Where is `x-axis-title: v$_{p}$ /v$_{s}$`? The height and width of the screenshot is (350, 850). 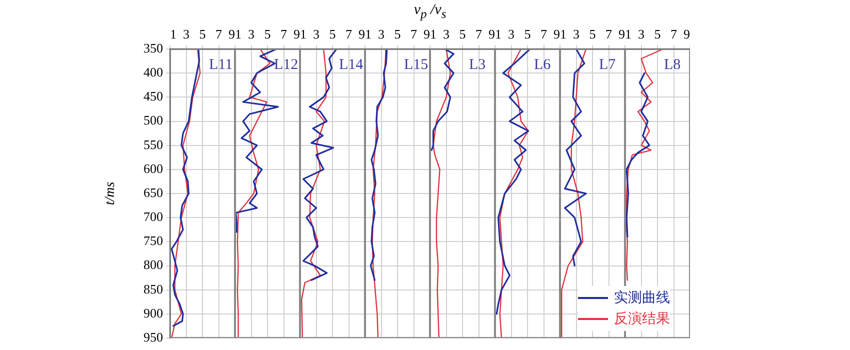 x-axis-title: v$_{p}$ /v$_{s}$ is located at coordinates (430, 12).